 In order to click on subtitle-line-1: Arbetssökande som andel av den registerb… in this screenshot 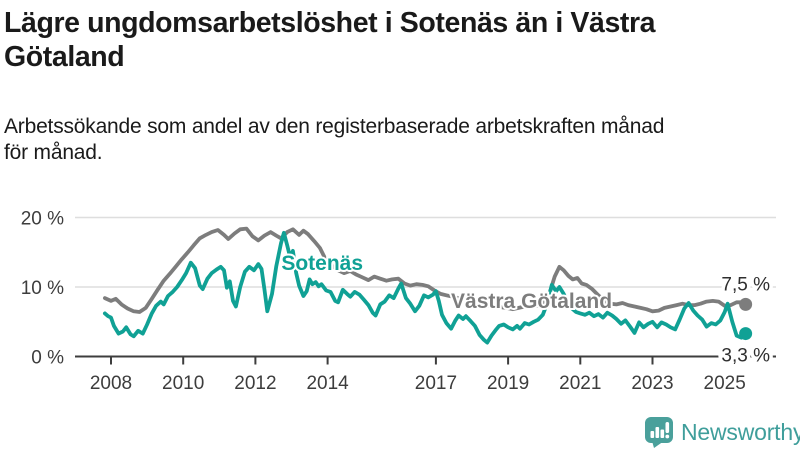, I will do `click(334, 126)`.